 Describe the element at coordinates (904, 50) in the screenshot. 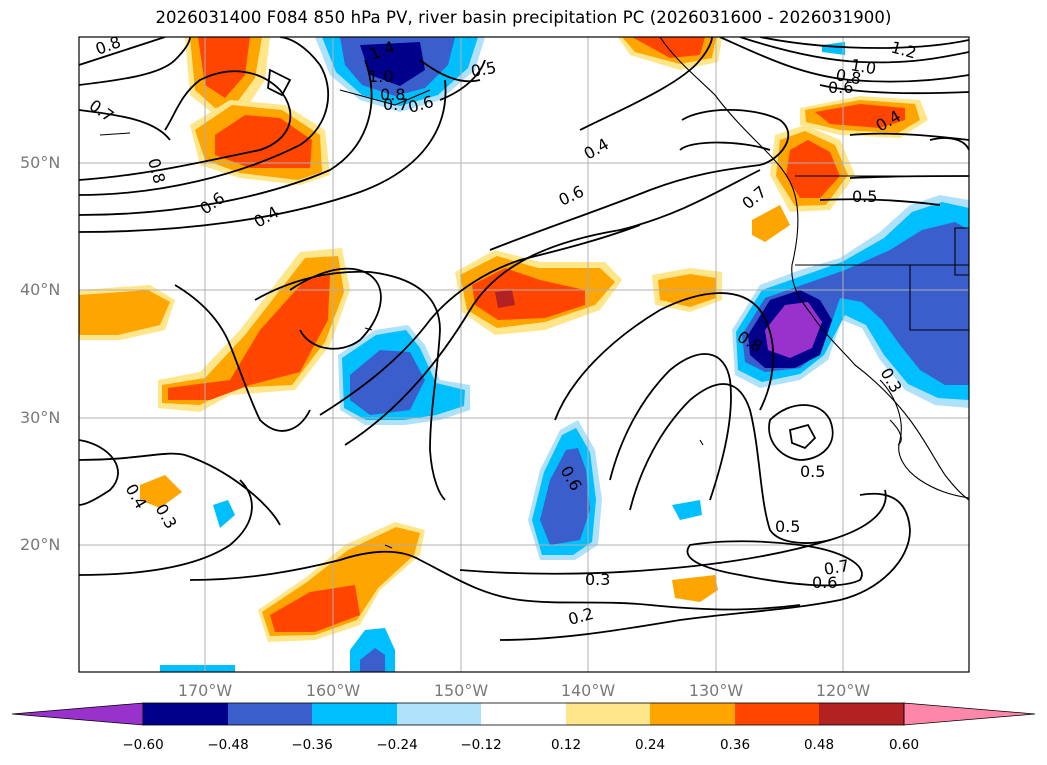

I see `contour-label: 1.2` at that location.